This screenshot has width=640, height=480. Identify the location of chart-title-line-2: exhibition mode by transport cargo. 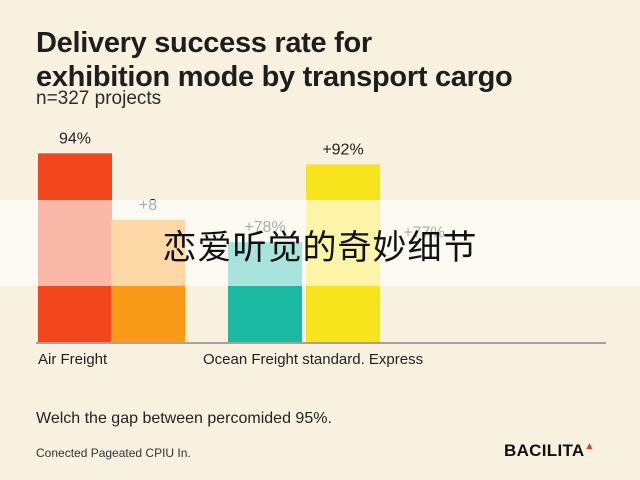
(274, 77).